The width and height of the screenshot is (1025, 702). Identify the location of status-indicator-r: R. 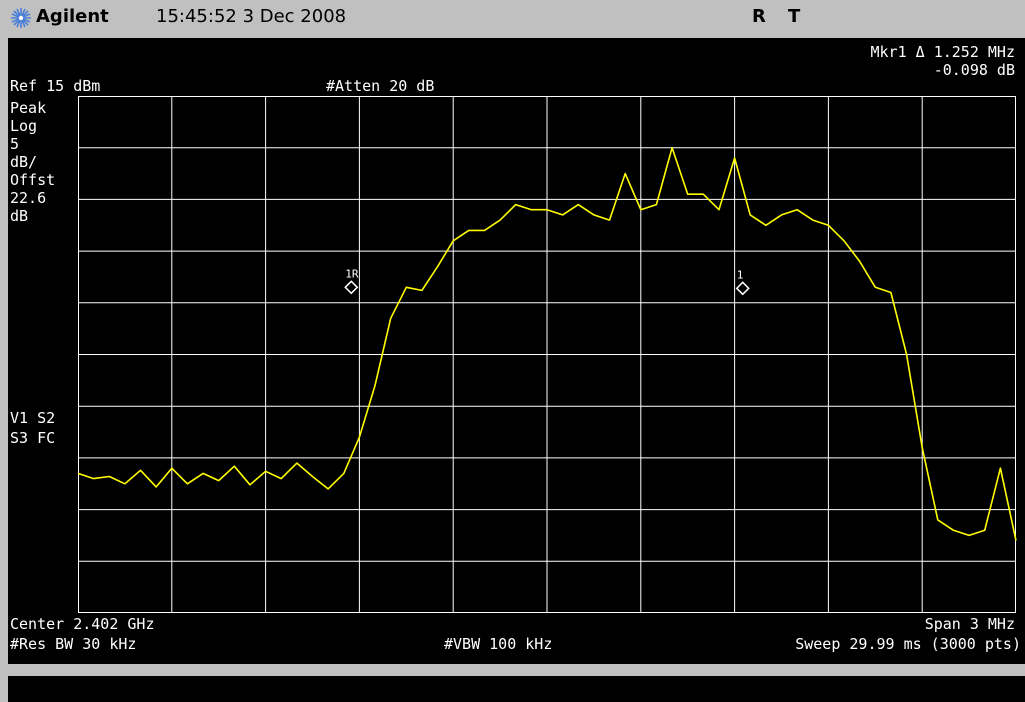
(759, 16).